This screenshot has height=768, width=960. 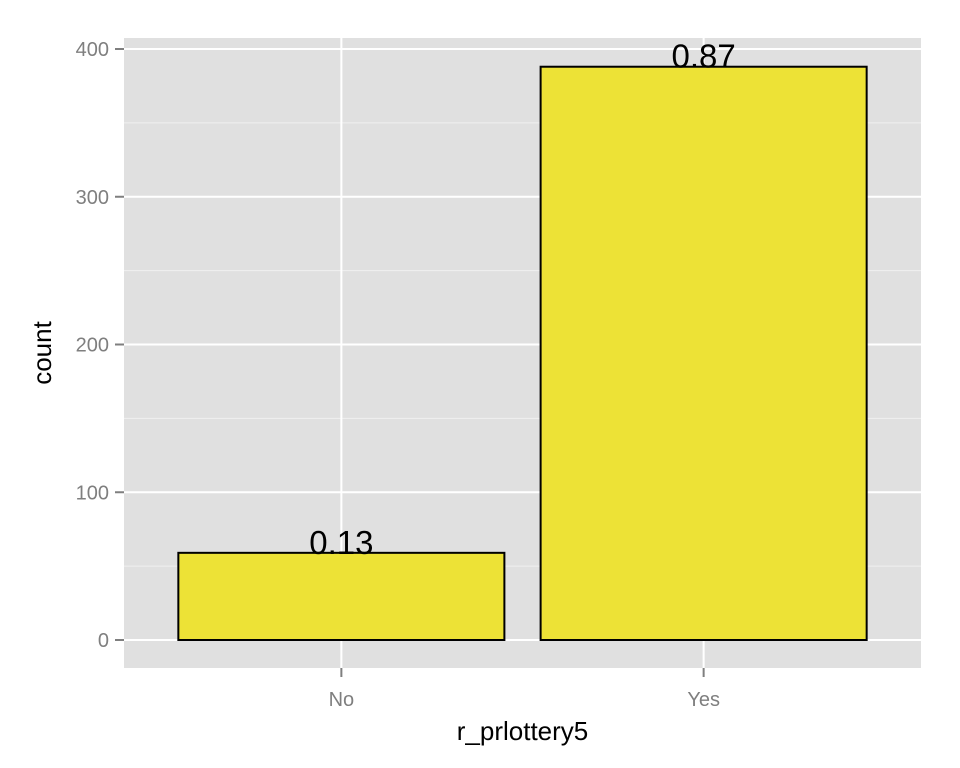 What do you see at coordinates (92, 50) in the screenshot?
I see `y-tick-label: 400` at bounding box center [92, 50].